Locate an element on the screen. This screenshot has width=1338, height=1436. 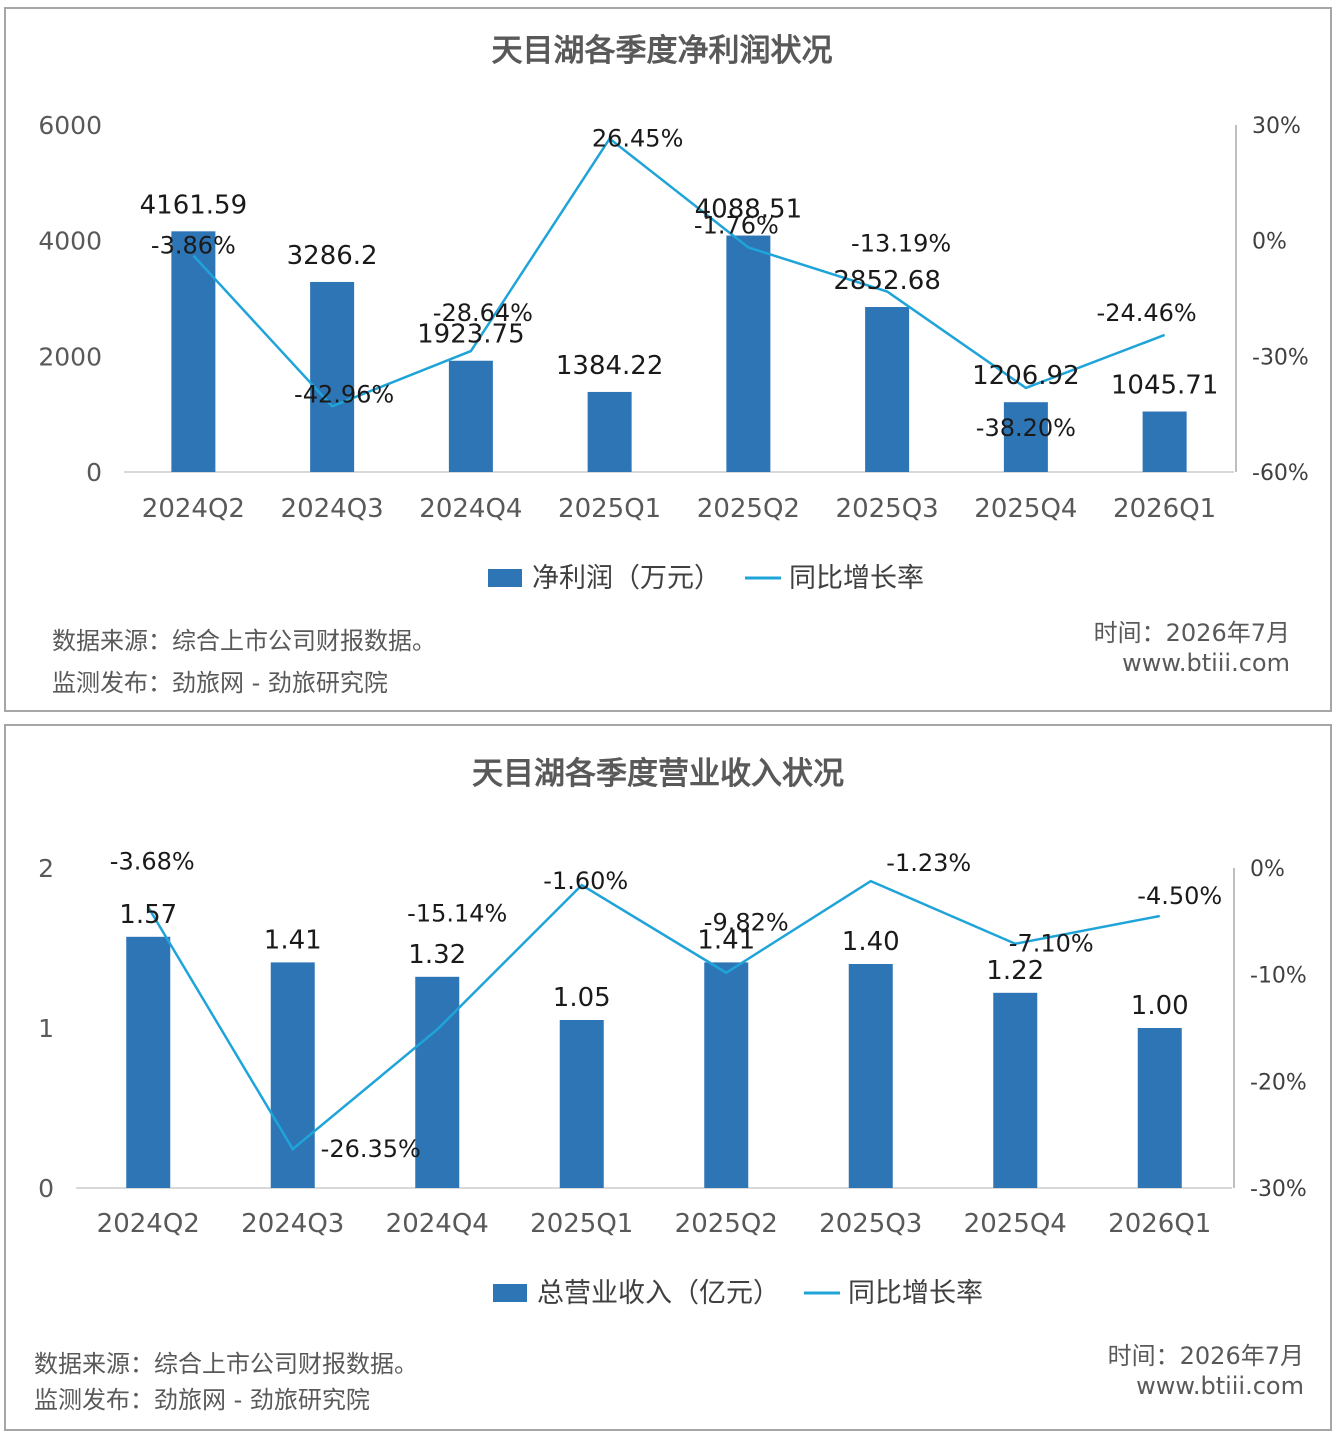
bar-value-label: 1.00 is located at coordinates (1160, 1006).